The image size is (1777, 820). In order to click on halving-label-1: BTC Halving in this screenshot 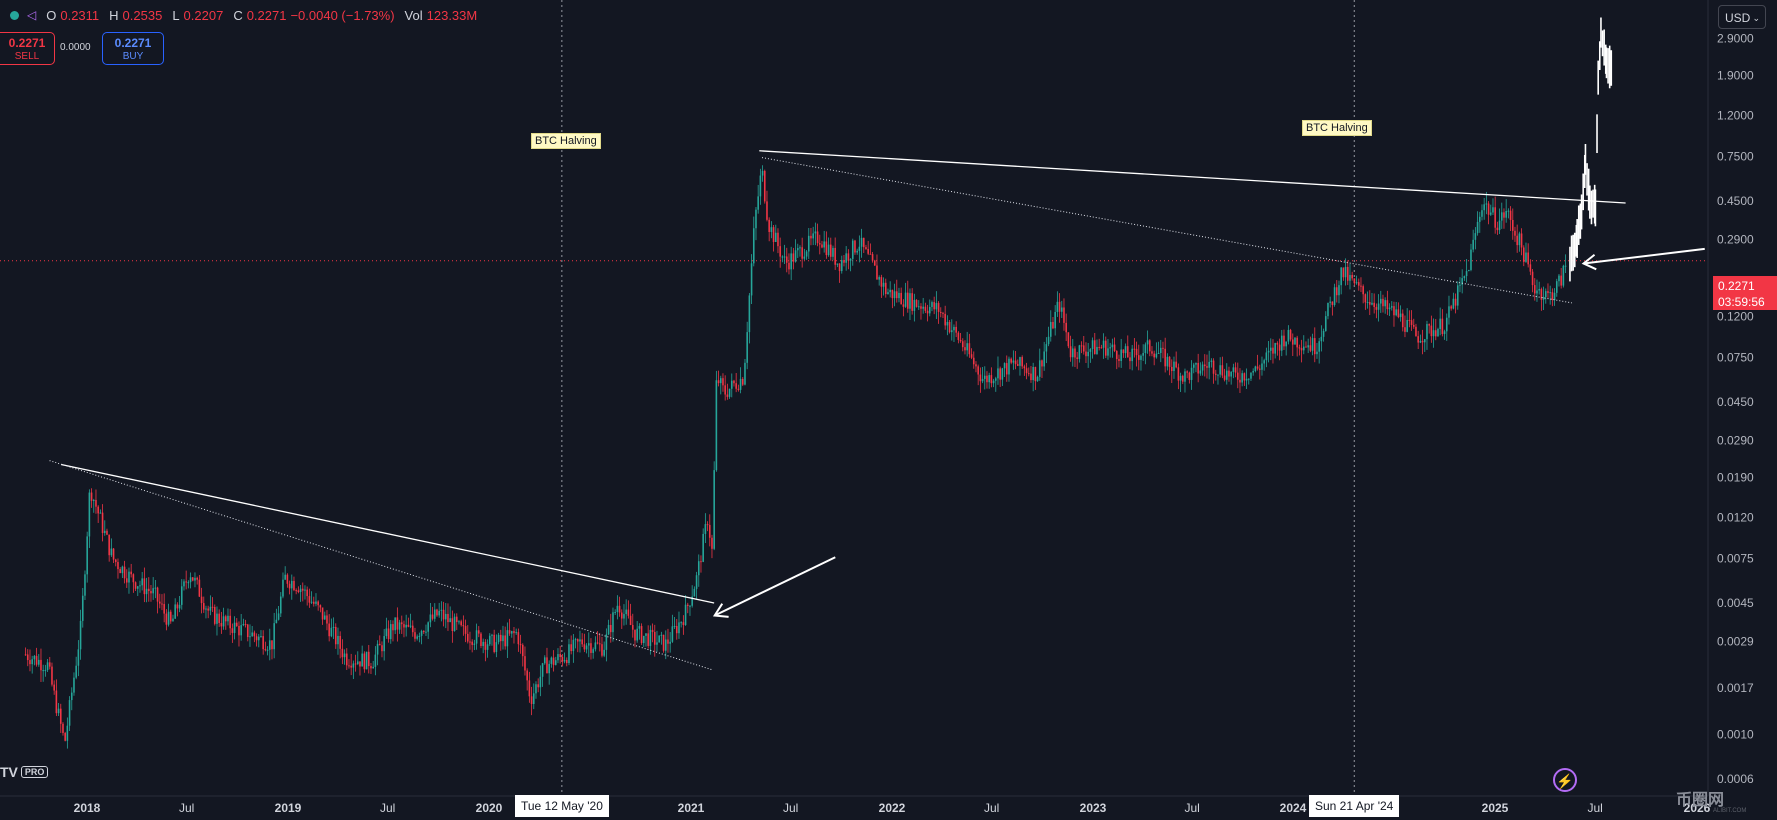, I will do `click(566, 141)`.